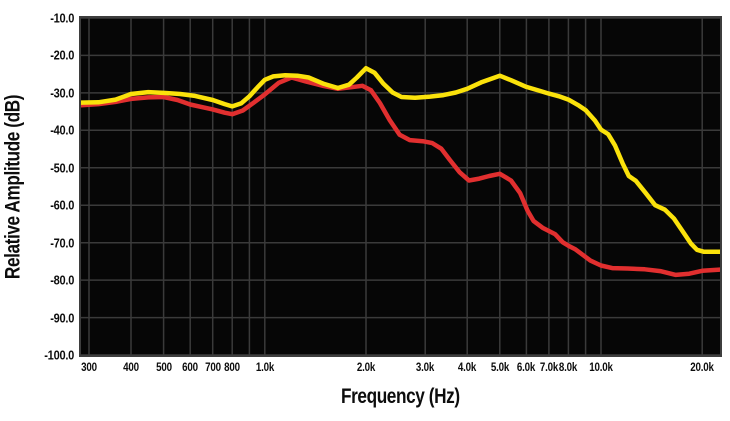 The height and width of the screenshot is (421, 730). I want to click on y-tick-label: -60.0, so click(62, 205).